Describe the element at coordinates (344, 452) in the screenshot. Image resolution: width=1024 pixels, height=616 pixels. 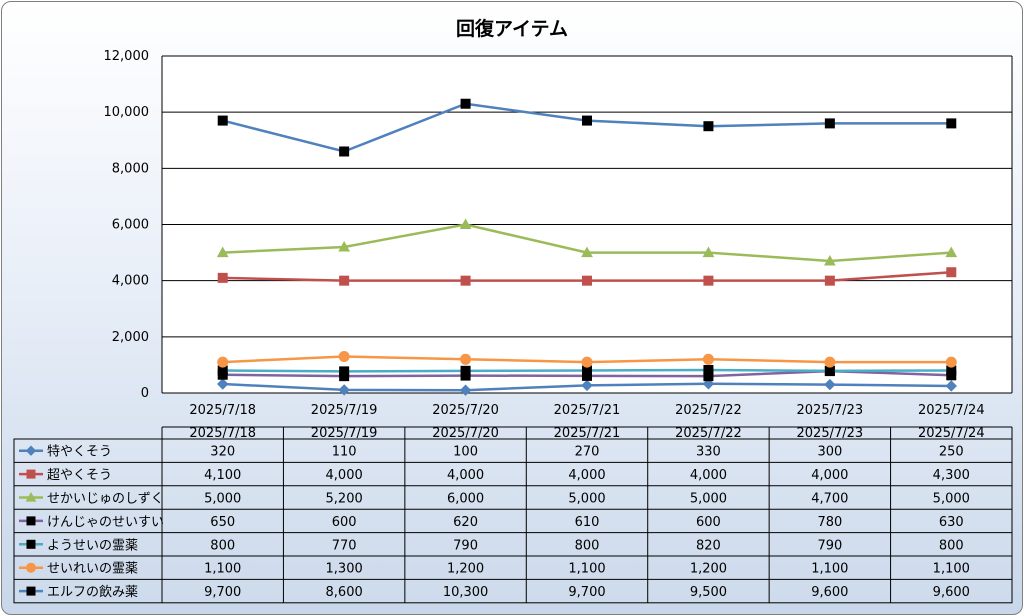
I see `table-cell: 110` at that location.